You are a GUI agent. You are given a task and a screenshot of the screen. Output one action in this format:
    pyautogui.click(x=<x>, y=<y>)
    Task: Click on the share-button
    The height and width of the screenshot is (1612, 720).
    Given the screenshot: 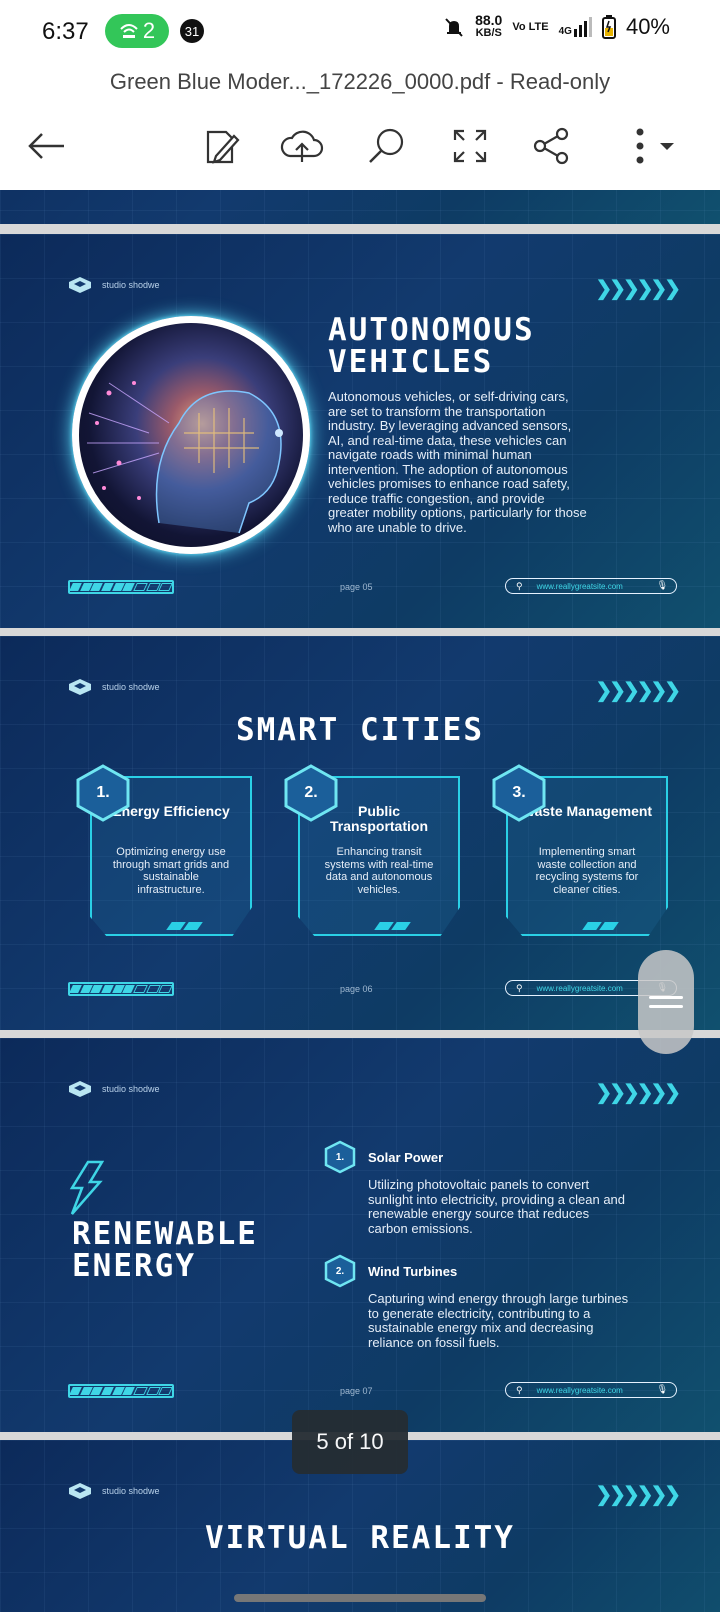 What is the action you would take?
    pyautogui.click(x=552, y=146)
    